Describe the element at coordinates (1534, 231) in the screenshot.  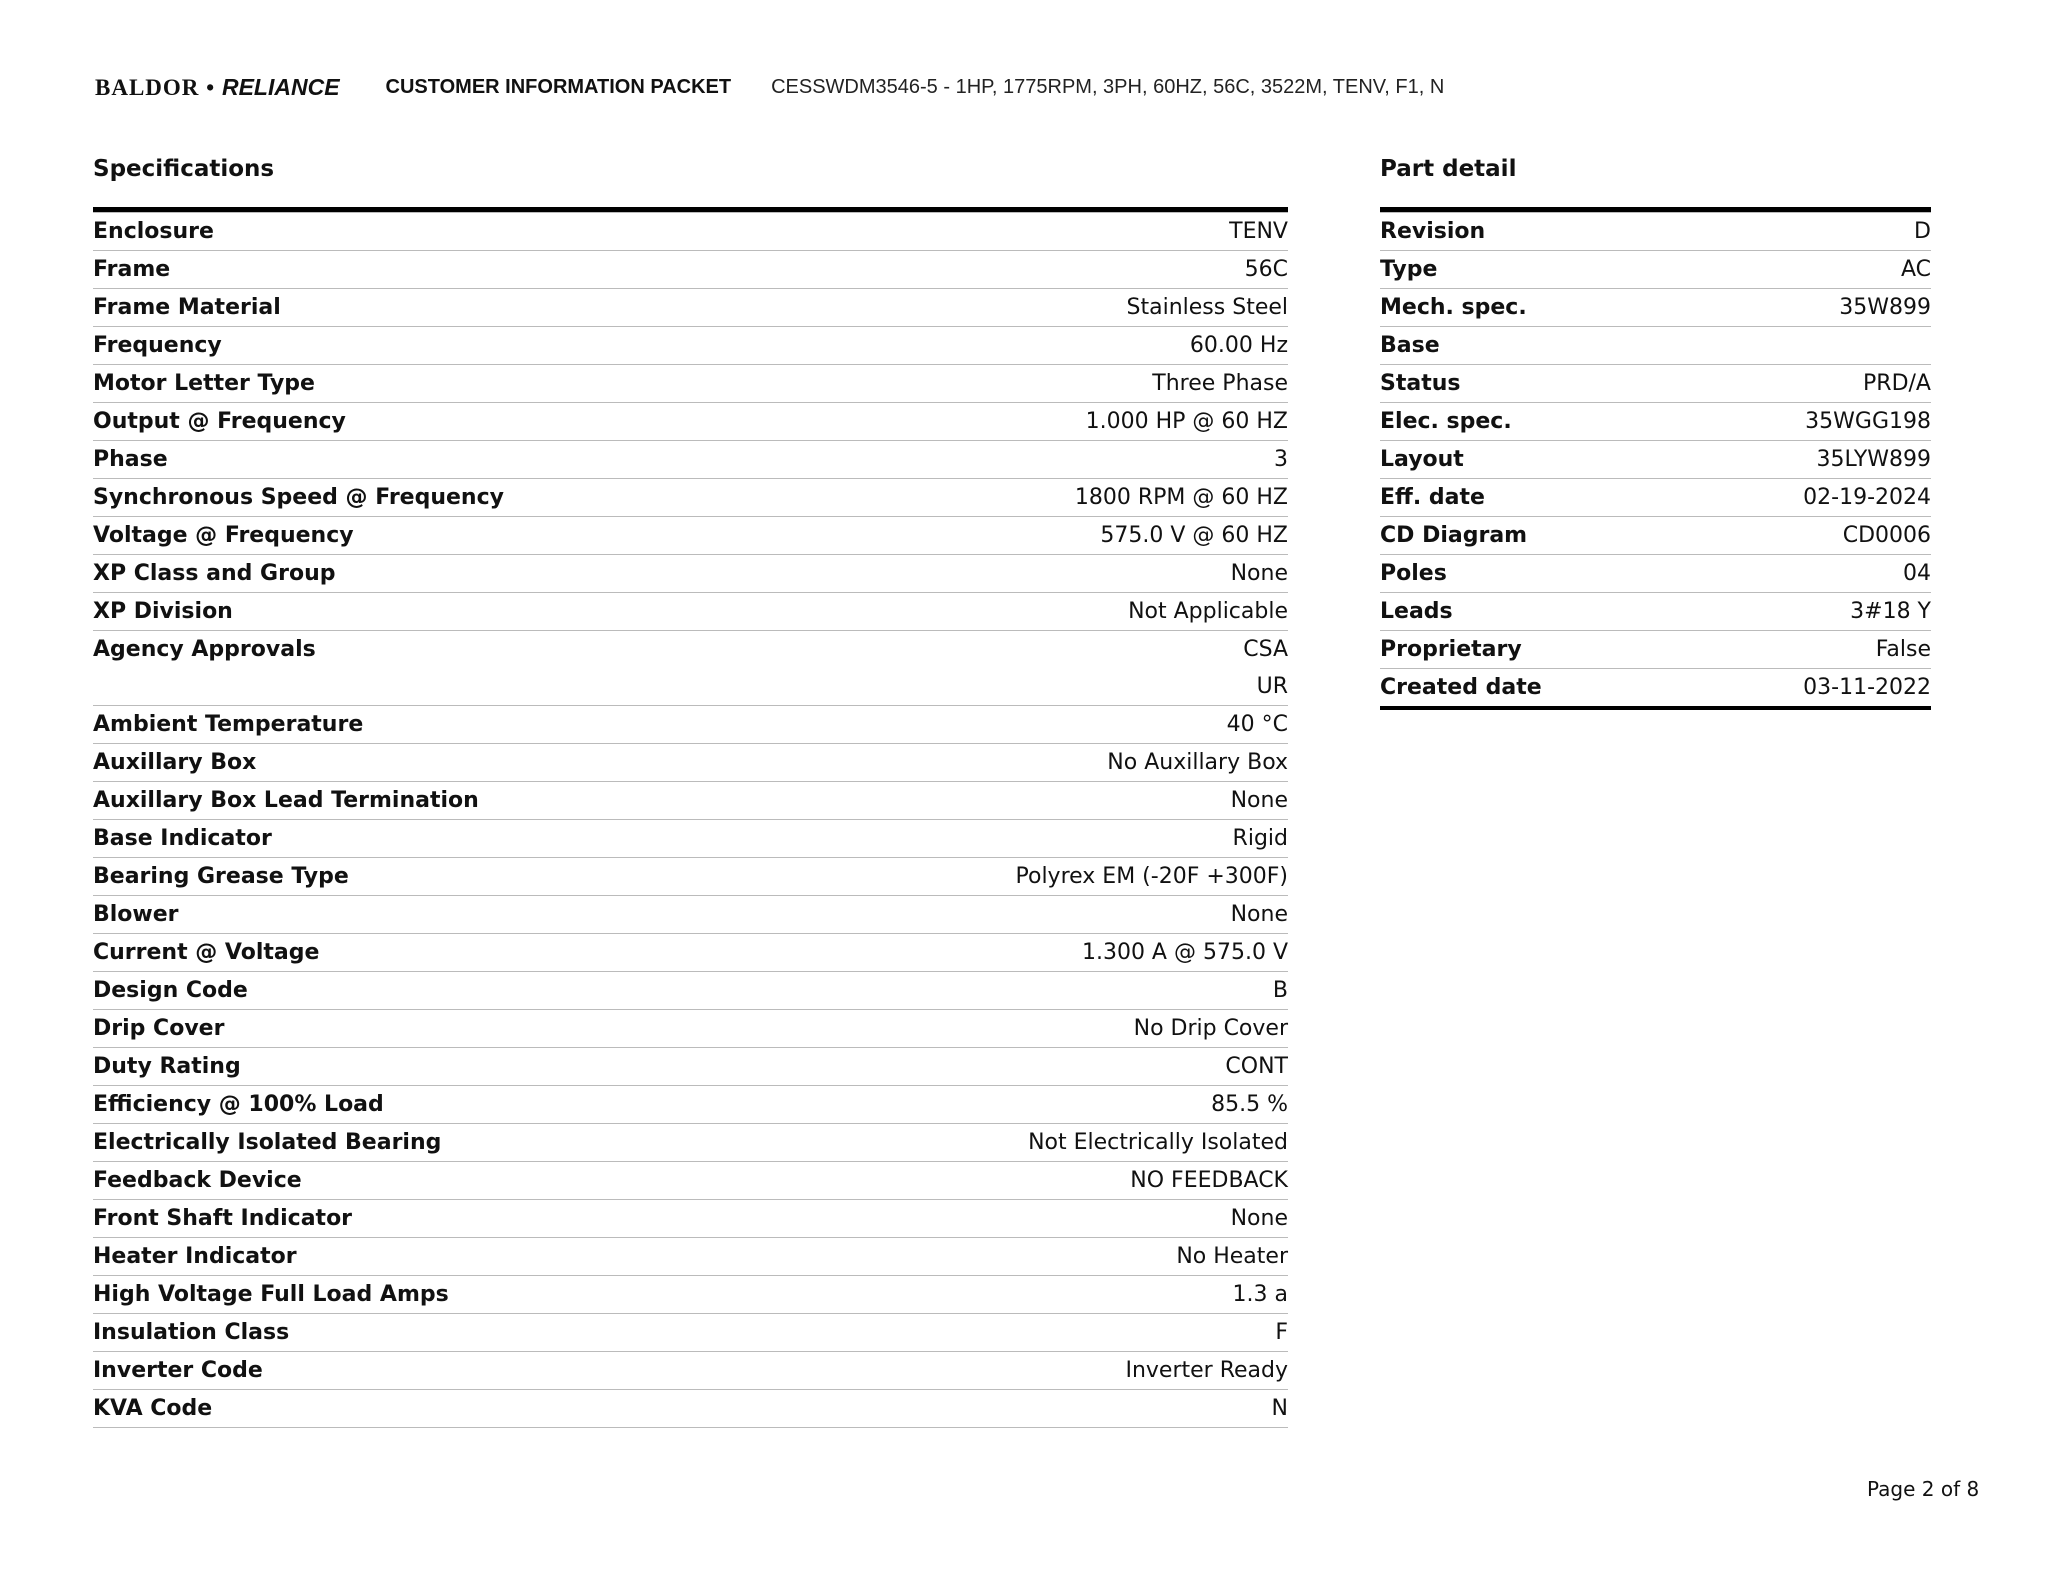
I see `row-label: Revision` at that location.